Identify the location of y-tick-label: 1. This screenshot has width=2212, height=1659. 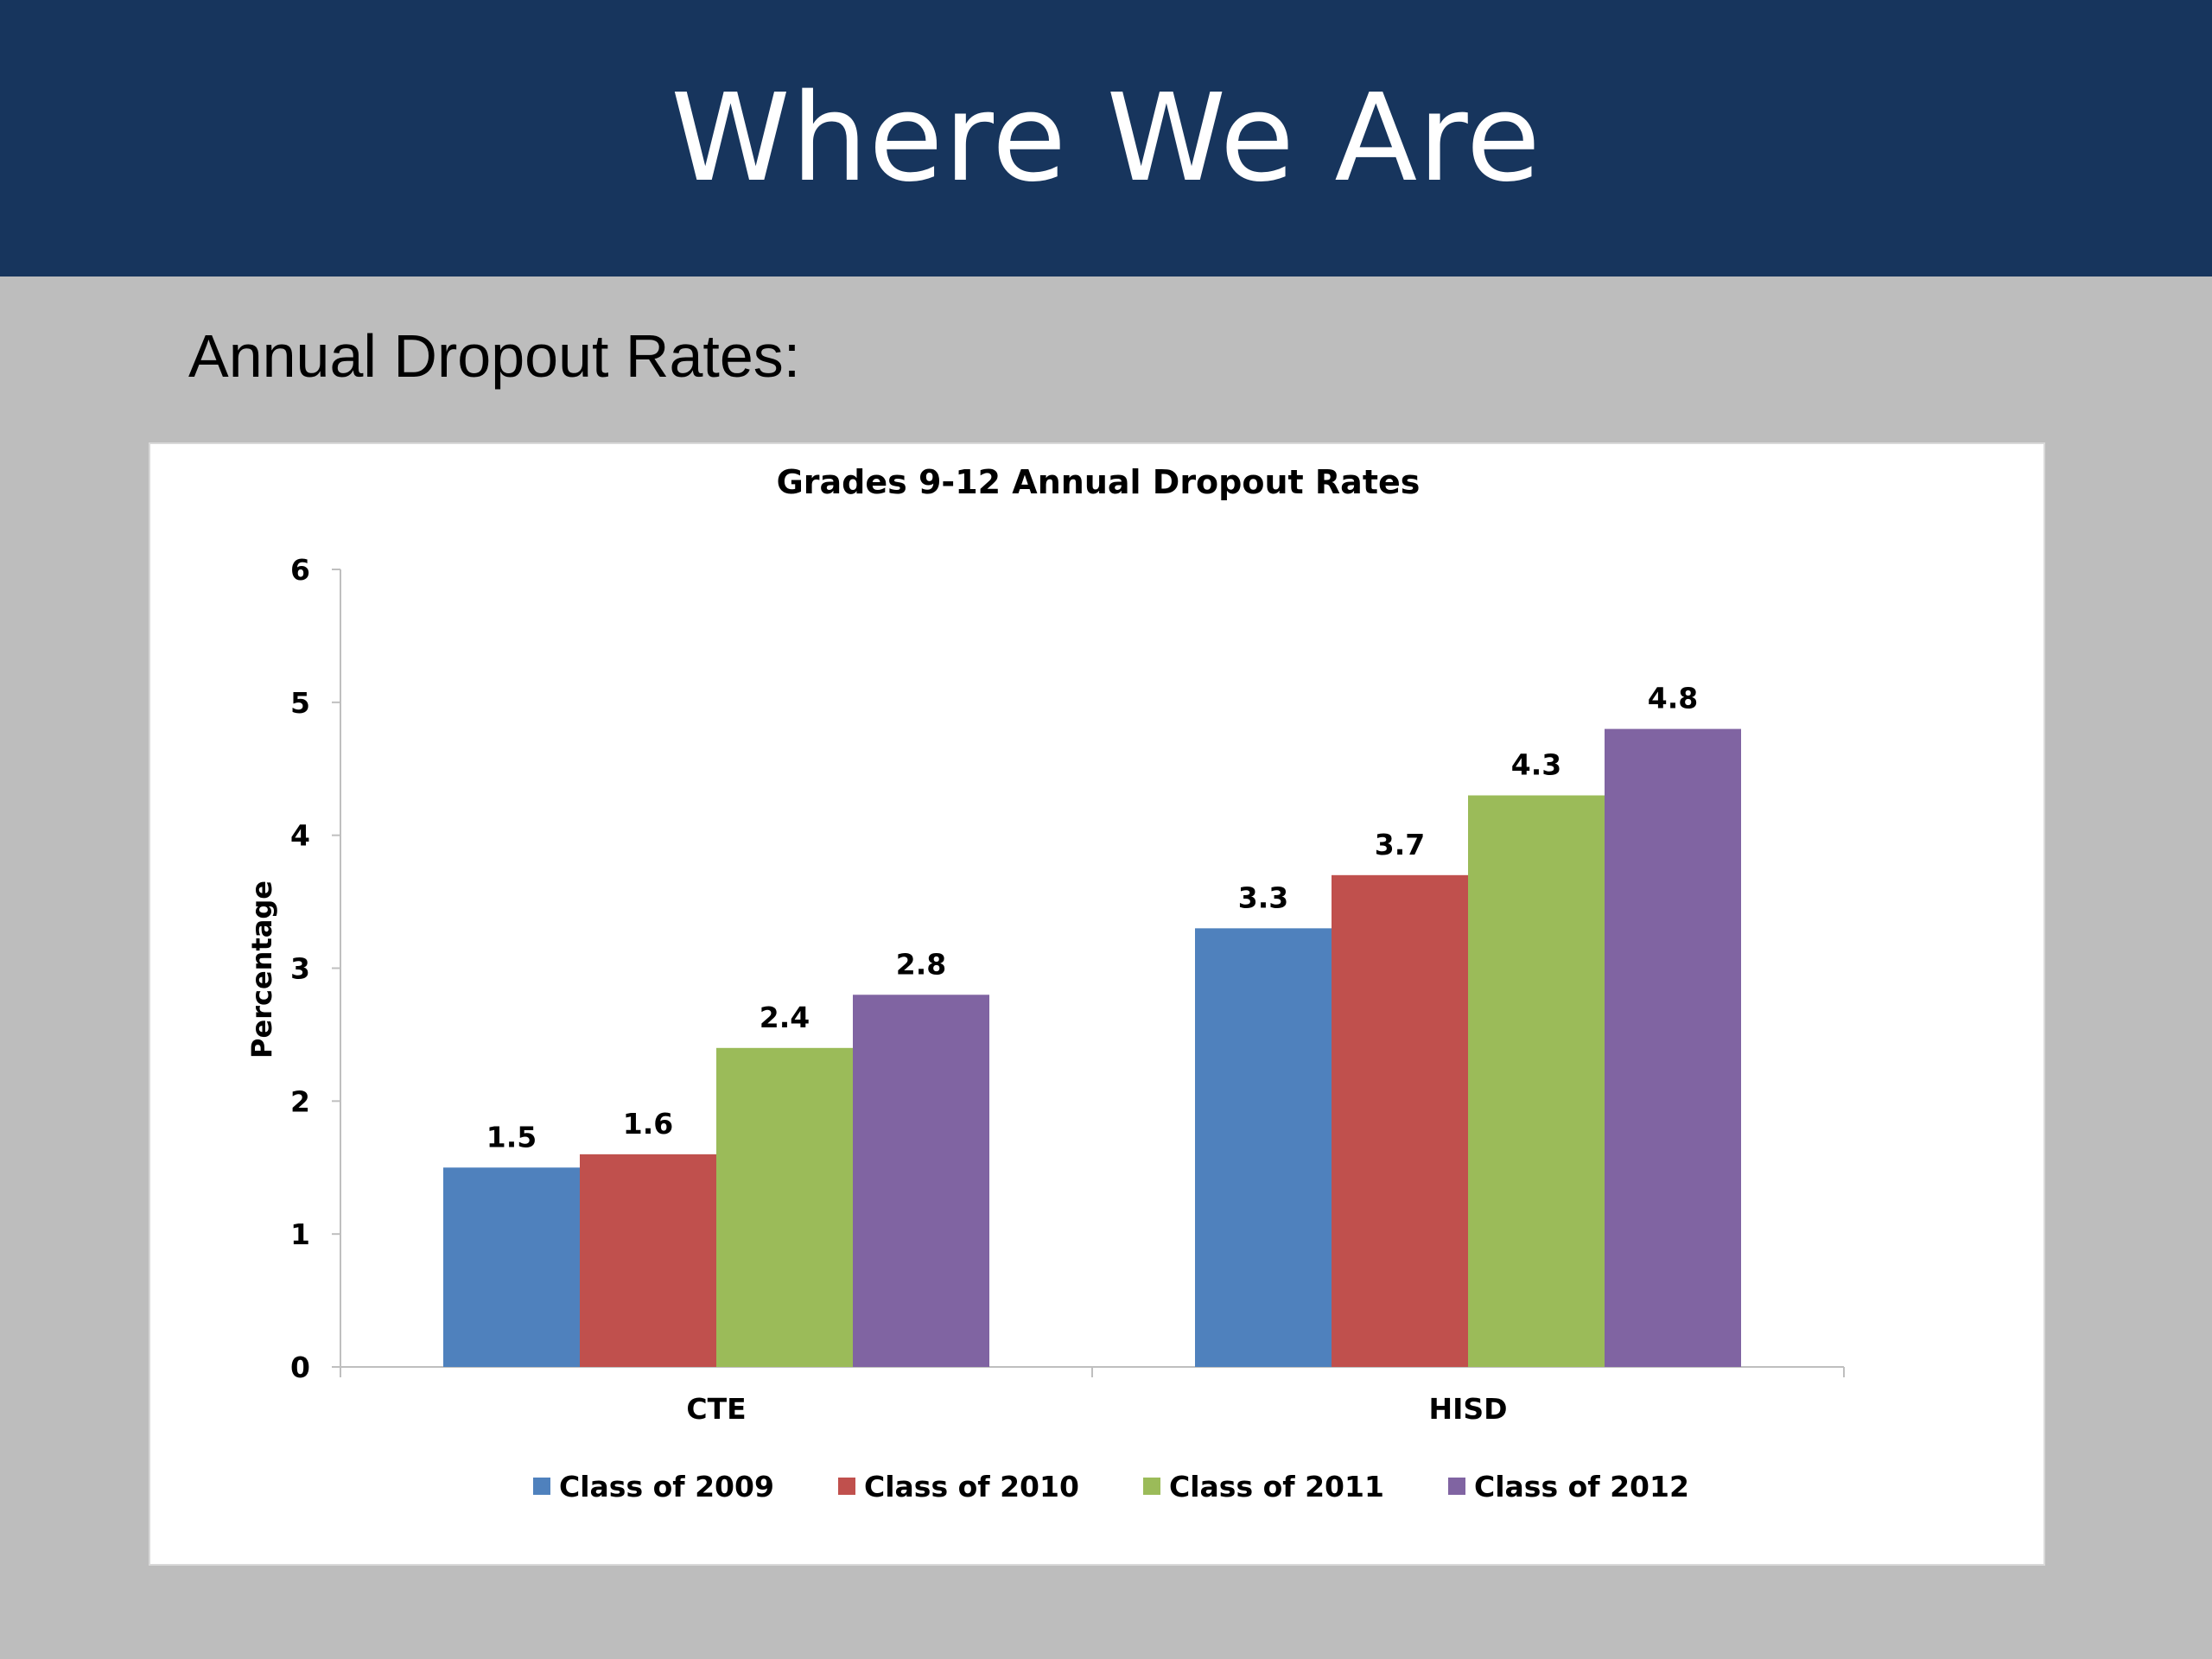
(300, 1234).